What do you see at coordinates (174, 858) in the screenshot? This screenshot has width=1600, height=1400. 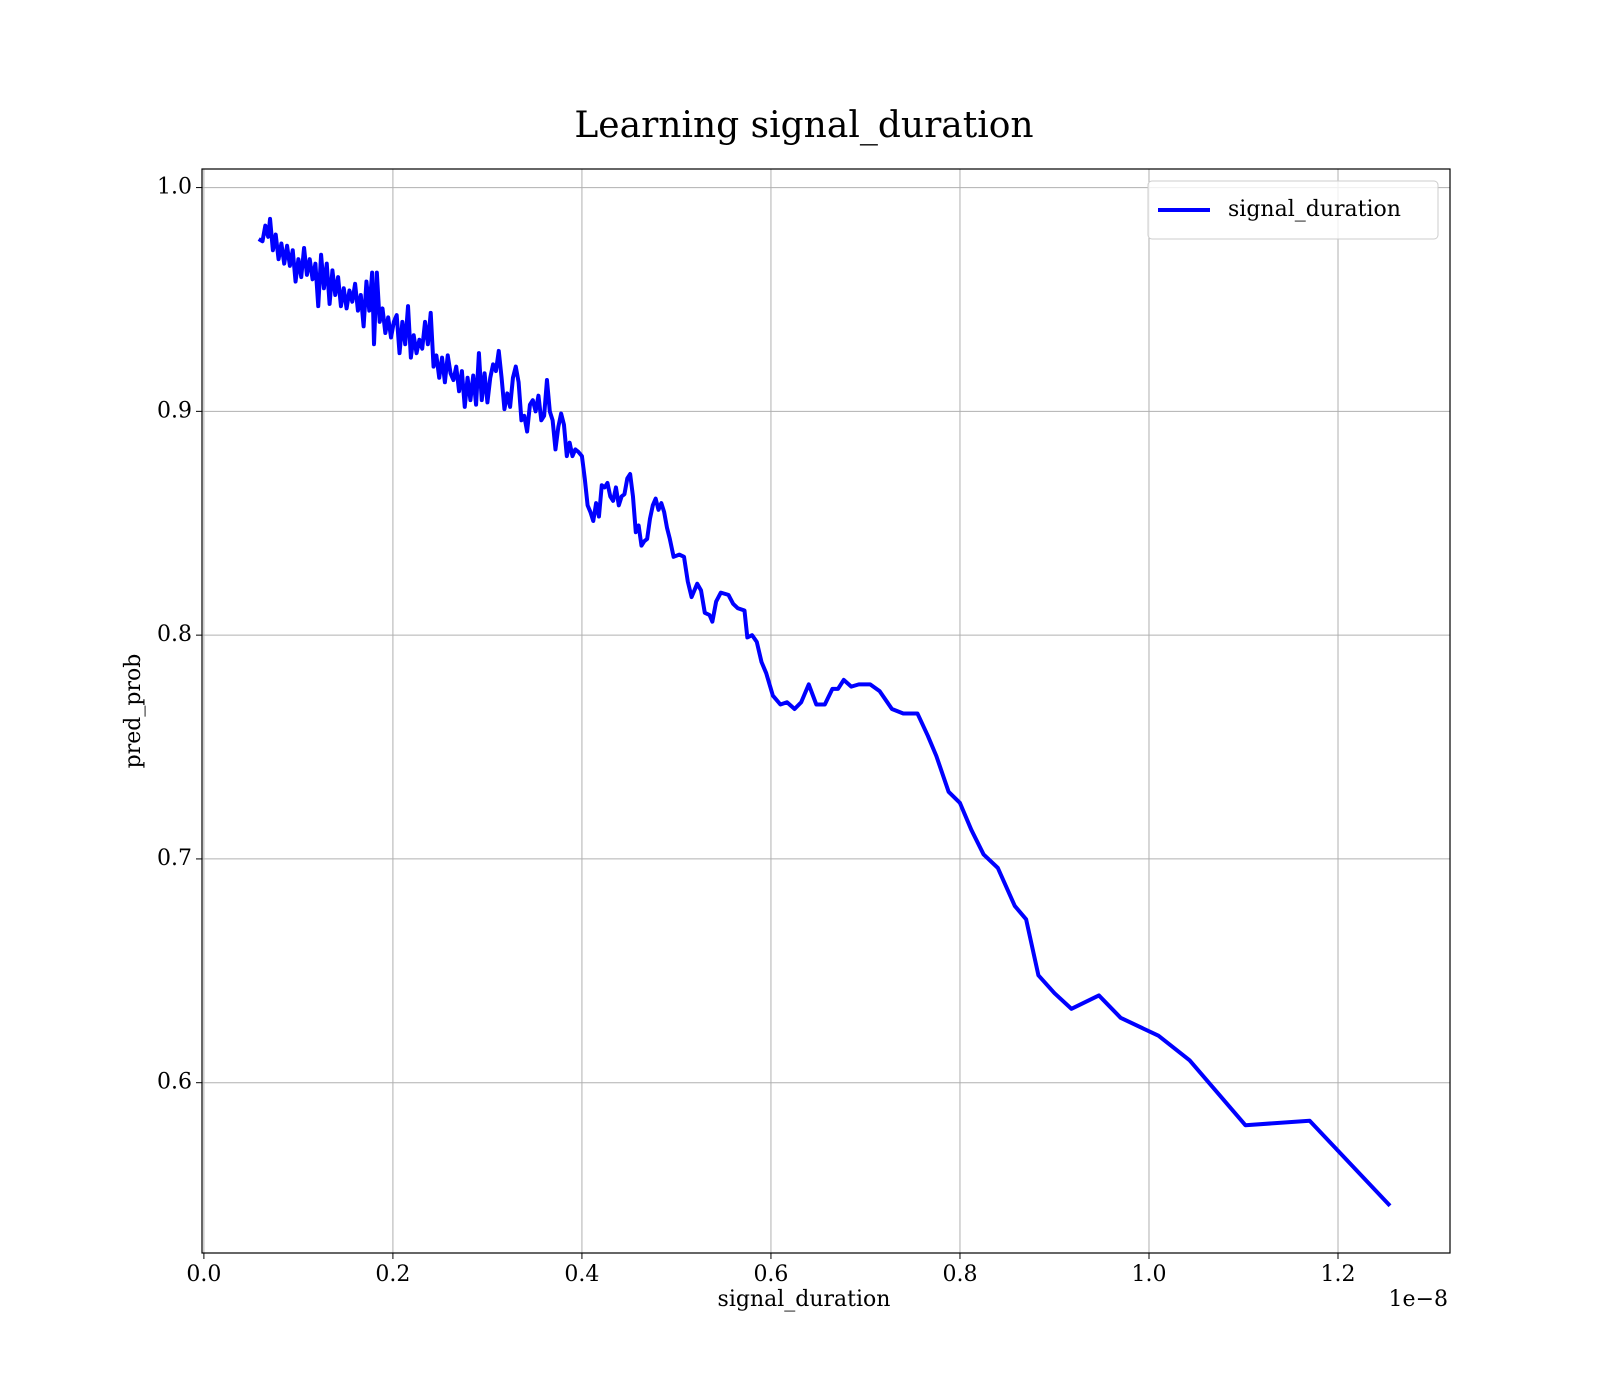 I see `y-tick-label: 0.7` at bounding box center [174, 858].